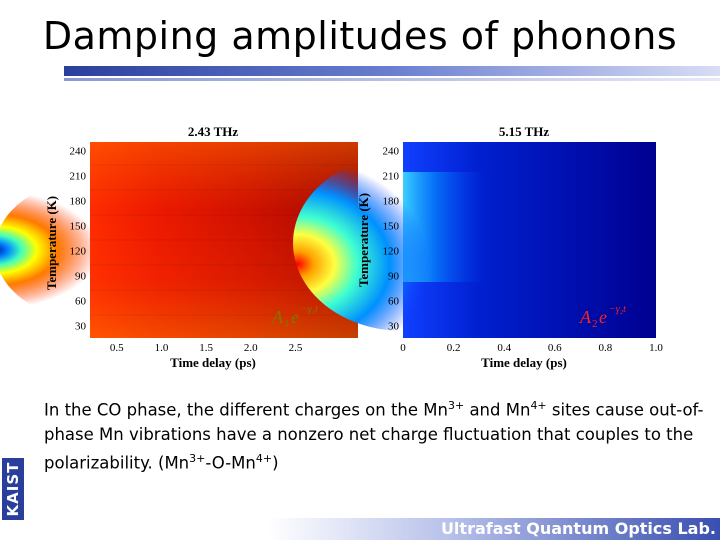 This screenshot has width=720, height=540. Describe the element at coordinates (595, 324) in the screenshot. I see `svg-text: 2` at that location.